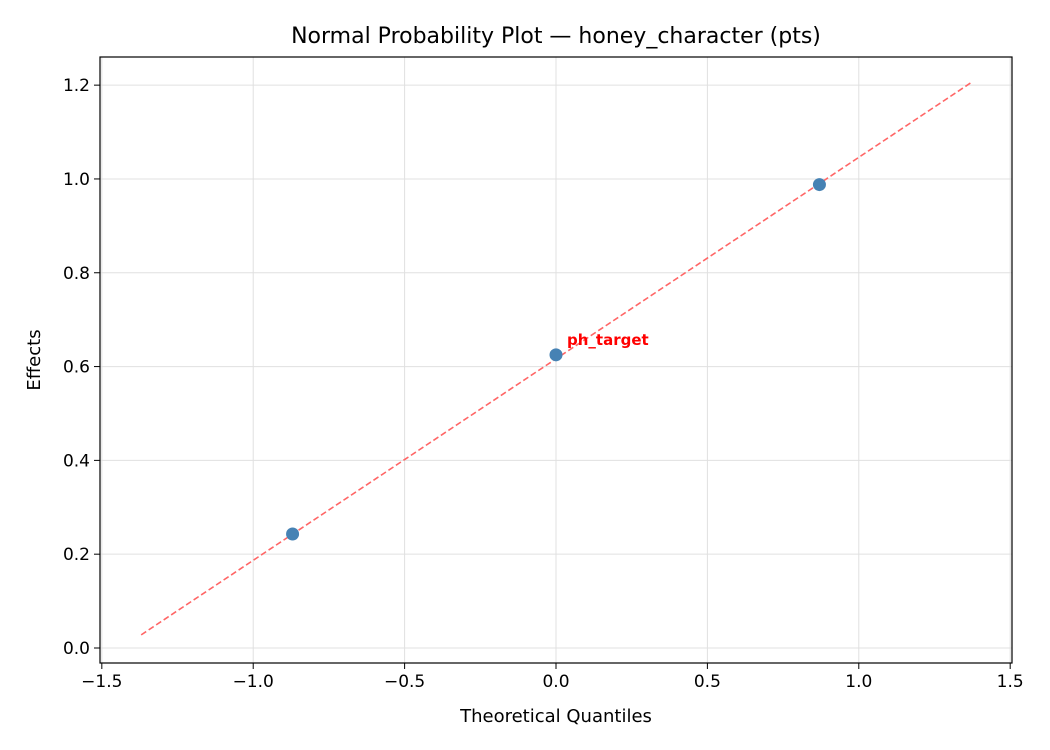 The height and width of the screenshot is (750, 1050). Describe the element at coordinates (555, 682) in the screenshot. I see `x-tick-label: 0.0` at that location.